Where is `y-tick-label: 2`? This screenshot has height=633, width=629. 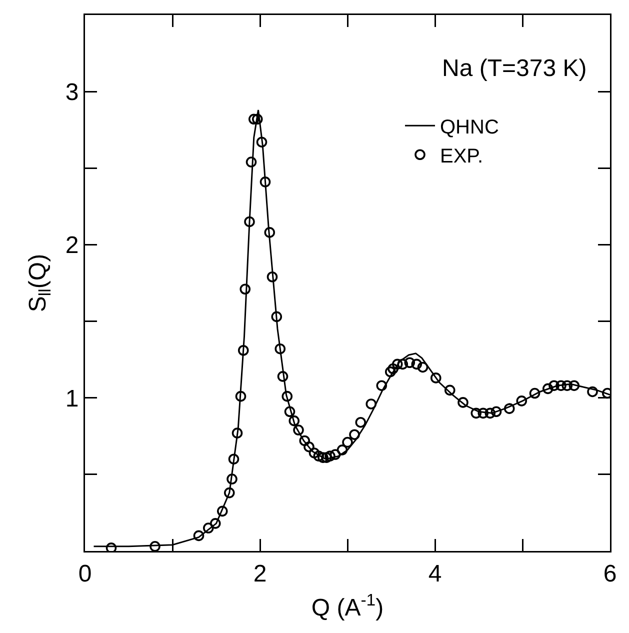
y-tick-label: 2 is located at coordinates (72, 246).